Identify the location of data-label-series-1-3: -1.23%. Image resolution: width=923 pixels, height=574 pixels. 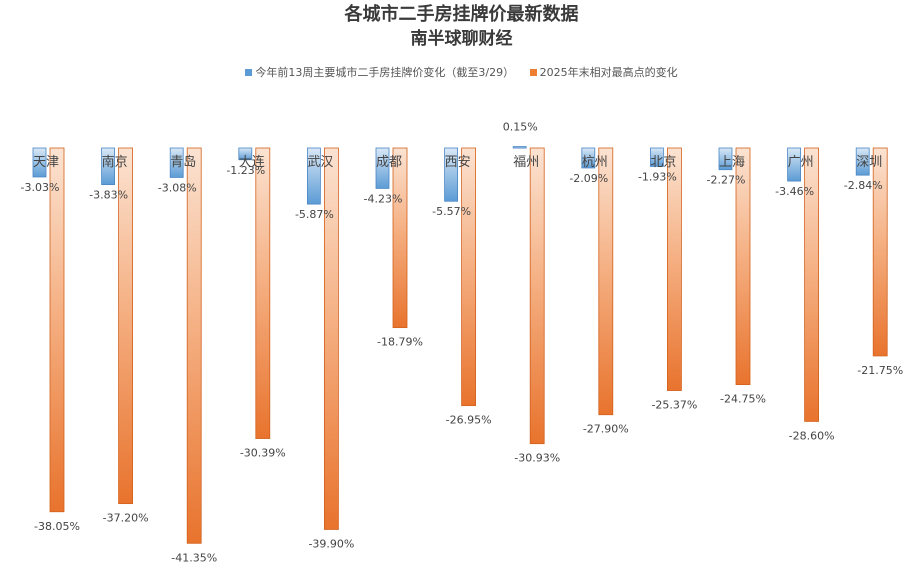
(245, 170).